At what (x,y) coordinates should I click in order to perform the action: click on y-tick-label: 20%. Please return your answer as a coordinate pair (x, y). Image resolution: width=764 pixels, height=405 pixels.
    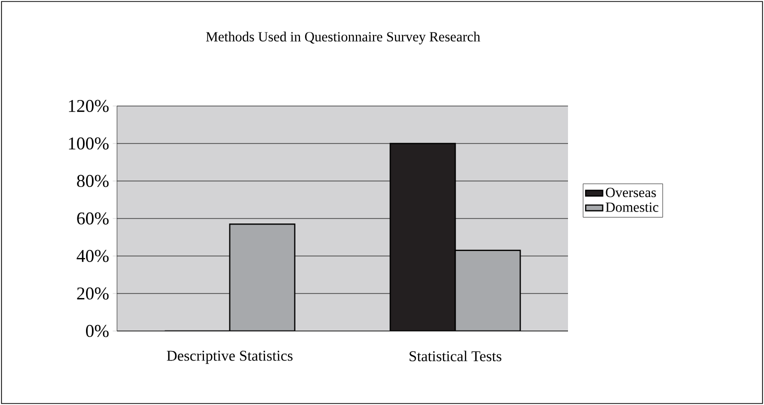
    Looking at the image, I should click on (93, 293).